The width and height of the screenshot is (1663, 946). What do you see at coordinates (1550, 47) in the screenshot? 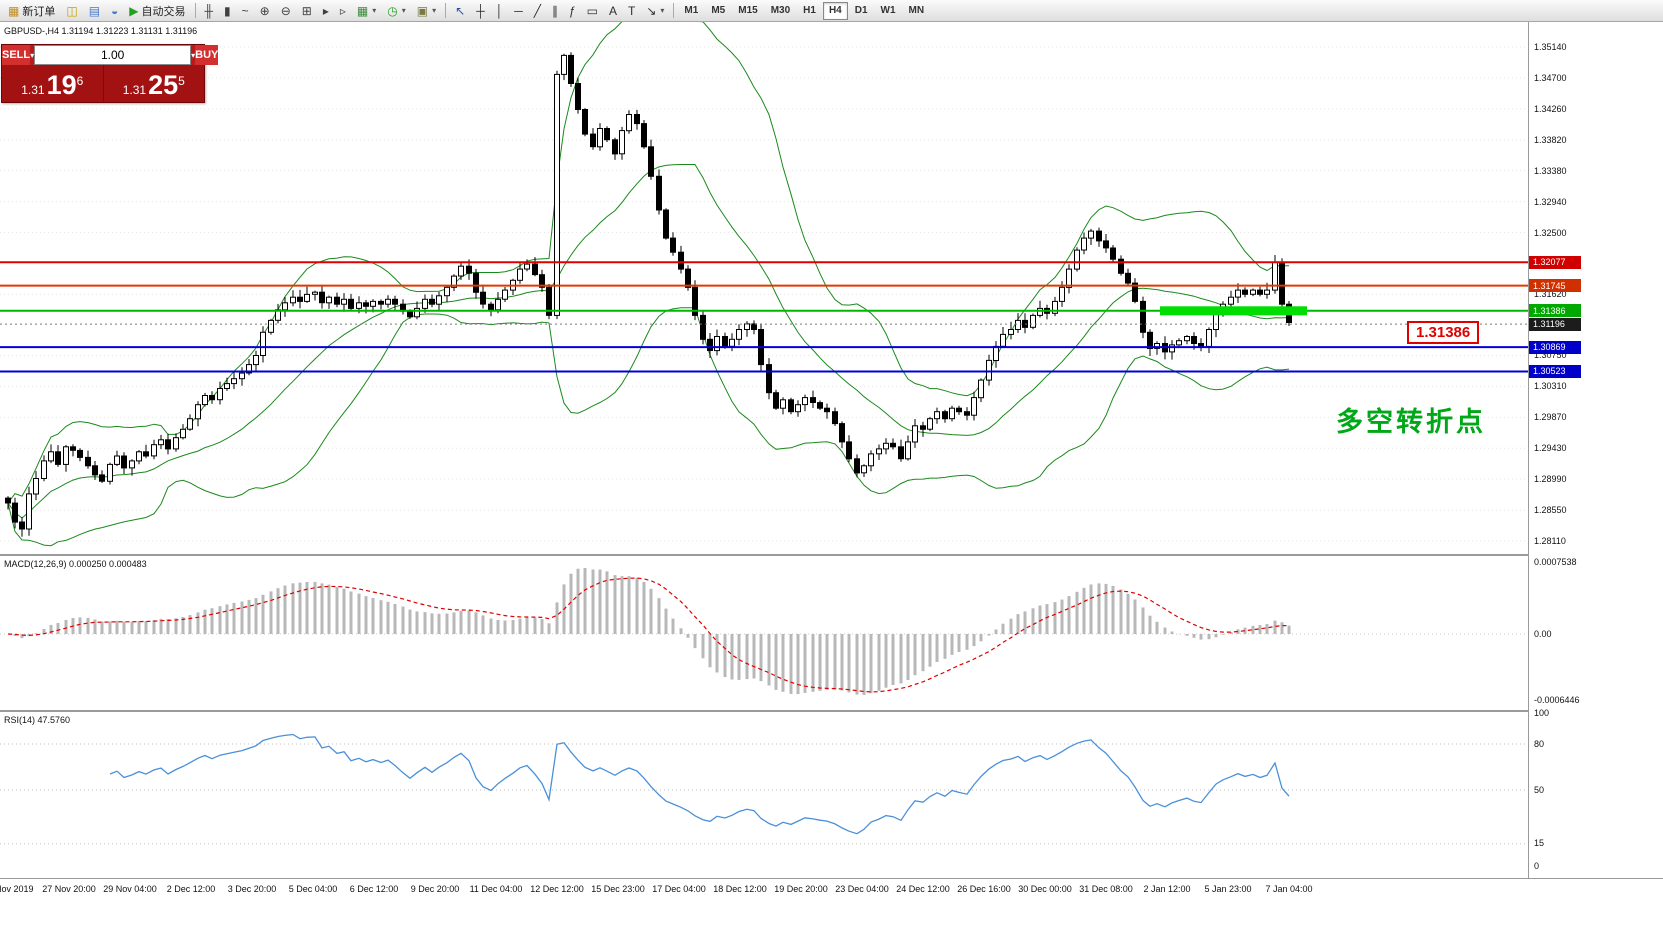
I see `price-tick: 1.35140` at bounding box center [1550, 47].